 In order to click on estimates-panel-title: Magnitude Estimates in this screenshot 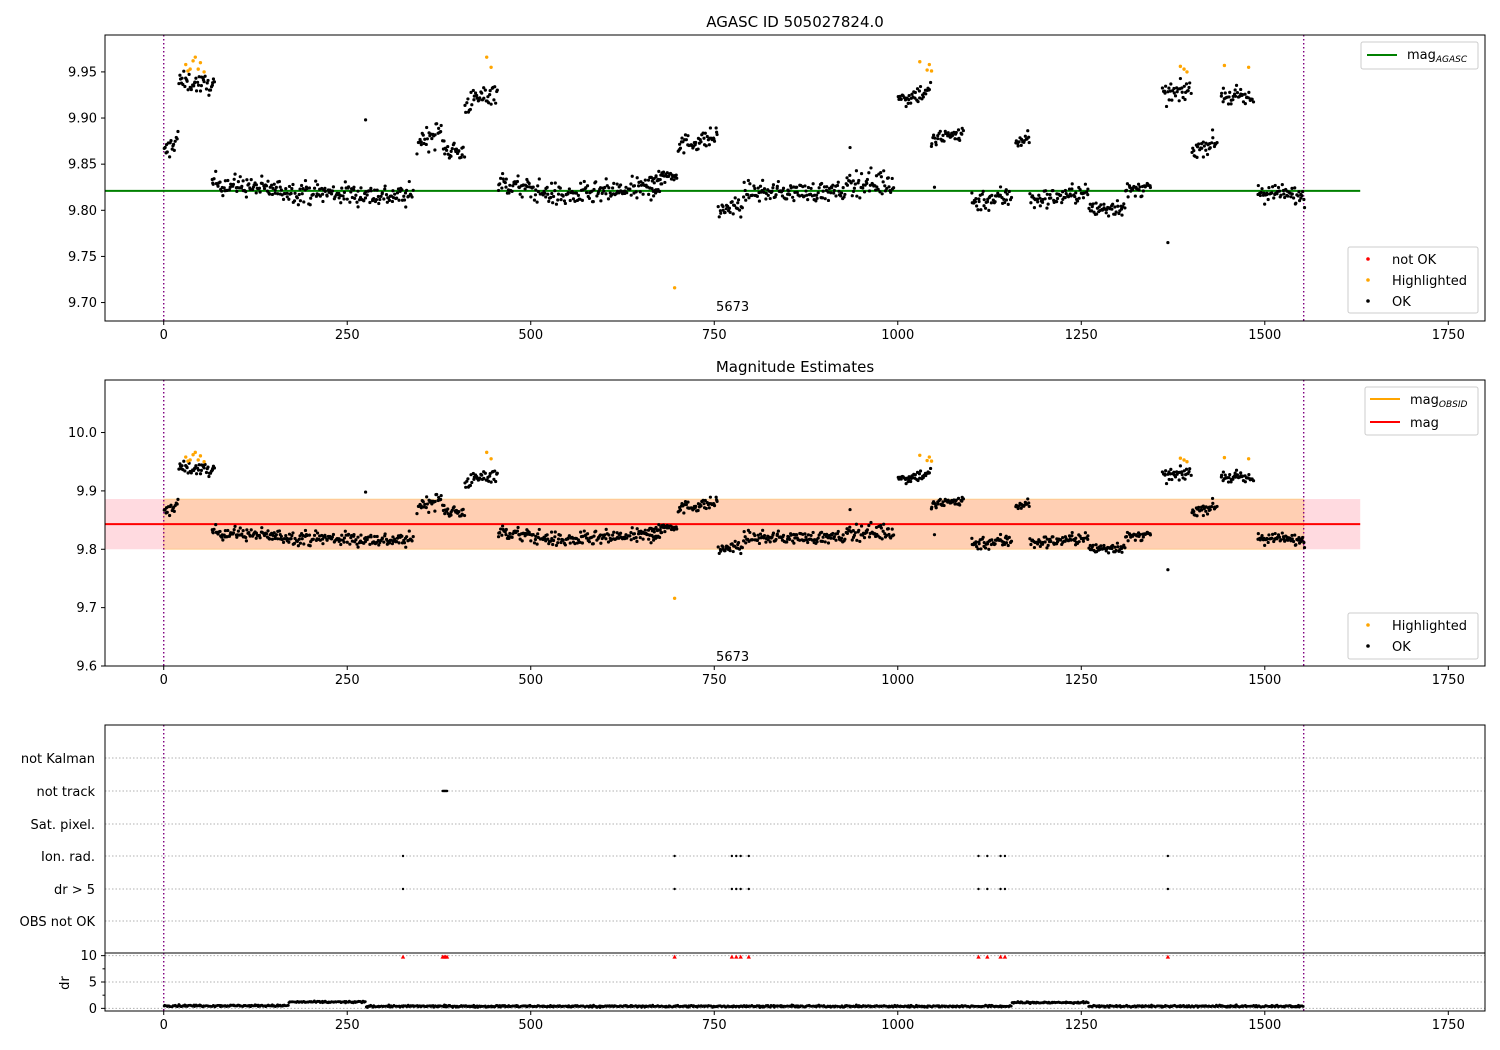, I will do `click(795, 367)`.